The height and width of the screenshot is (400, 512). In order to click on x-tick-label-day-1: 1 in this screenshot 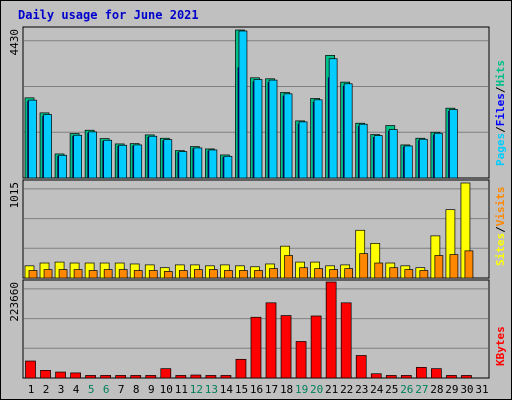, I will do `click(31, 389)`.